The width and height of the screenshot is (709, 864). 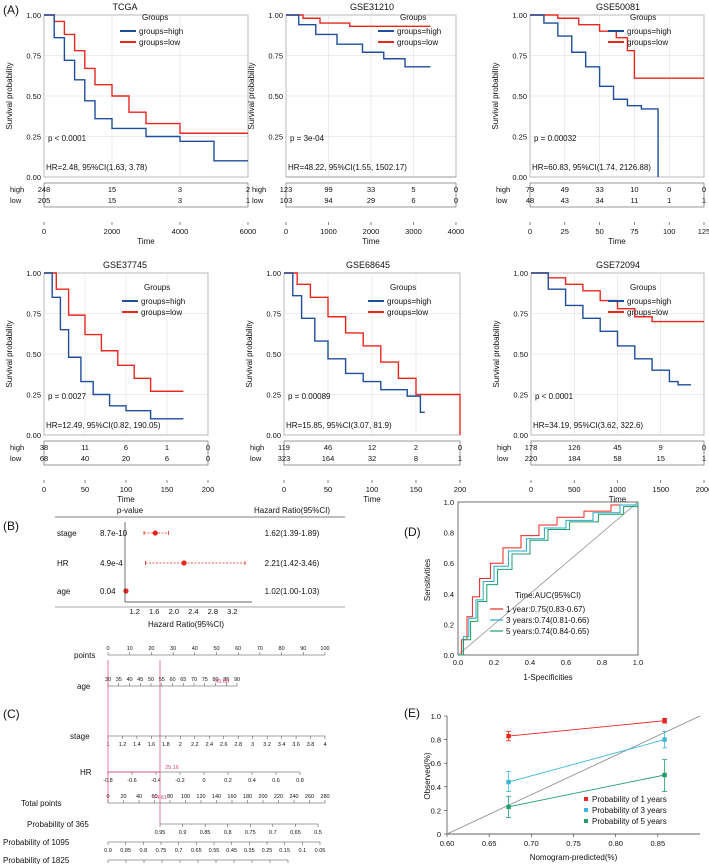 I want to click on km-gse50081-ytick: 0.75, so click(x=519, y=56).